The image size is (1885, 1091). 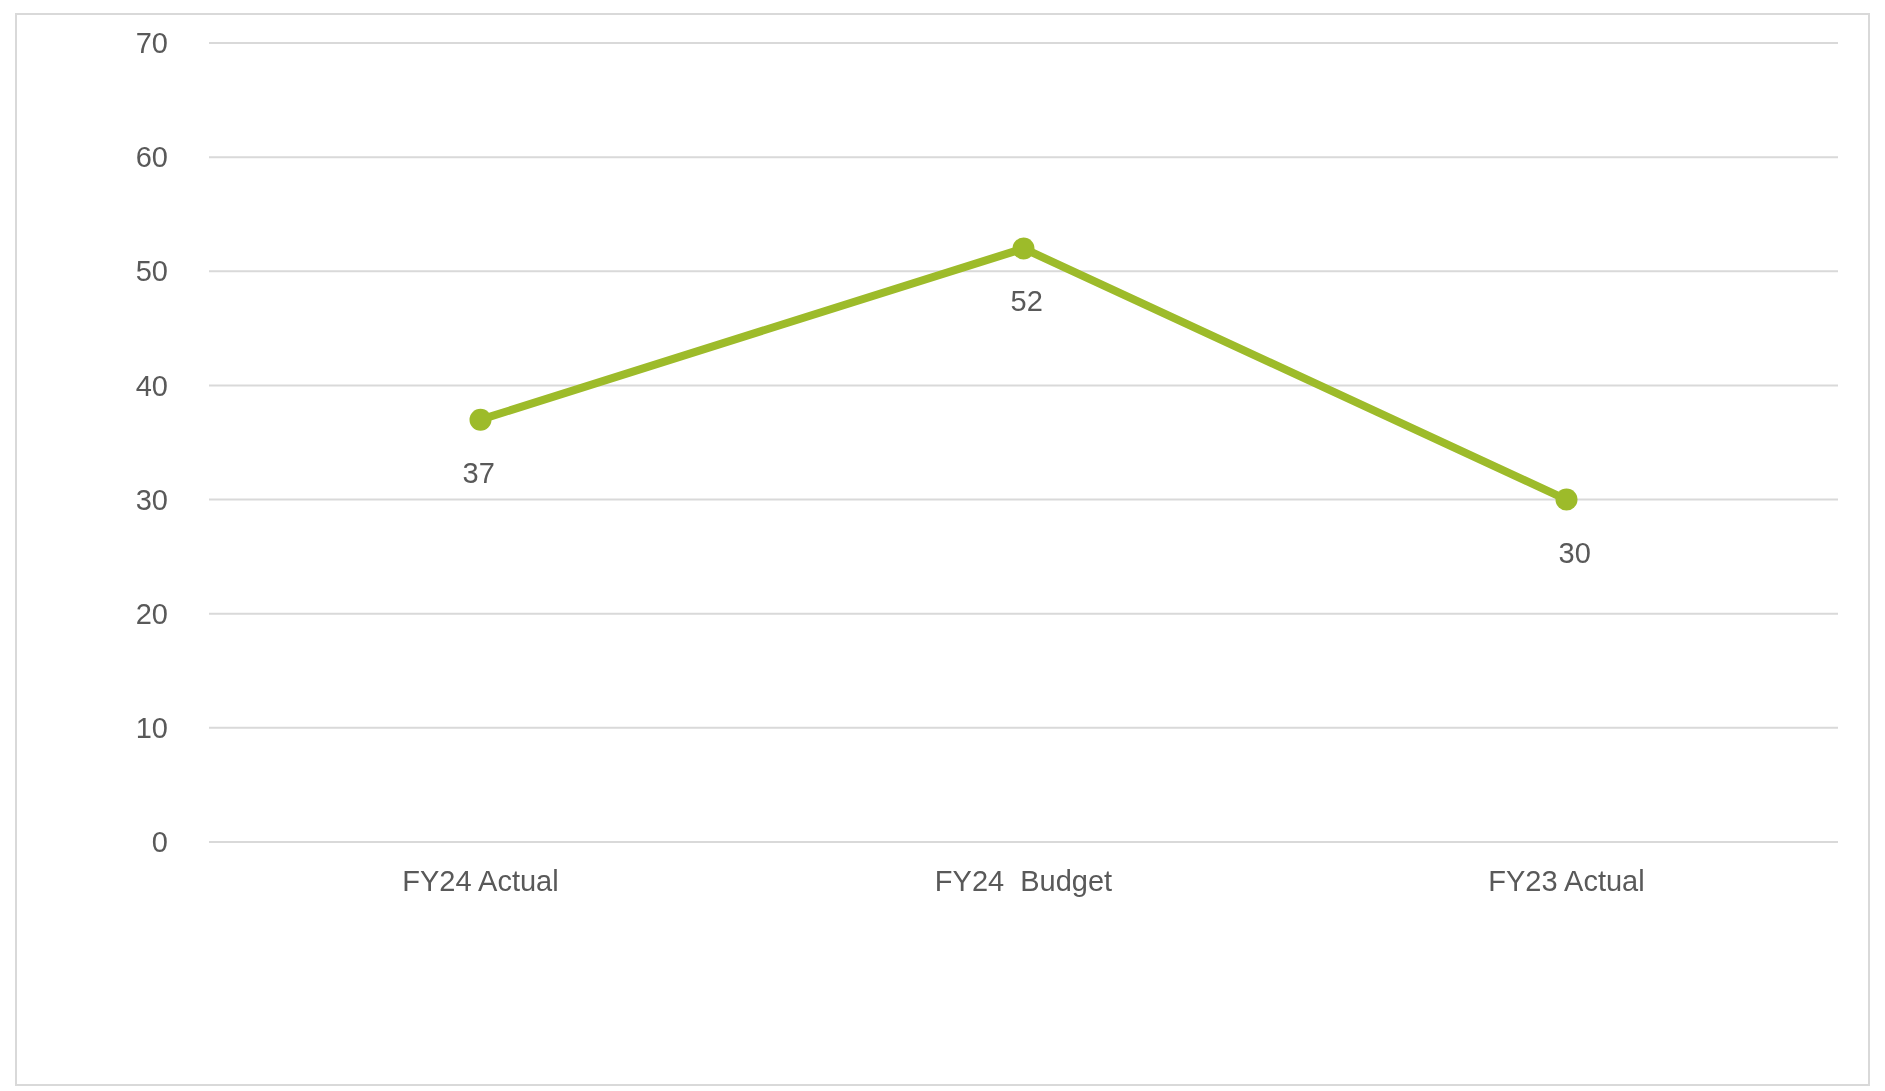 What do you see at coordinates (1566, 881) in the screenshot?
I see `x-tick-label: FY23 Actual` at bounding box center [1566, 881].